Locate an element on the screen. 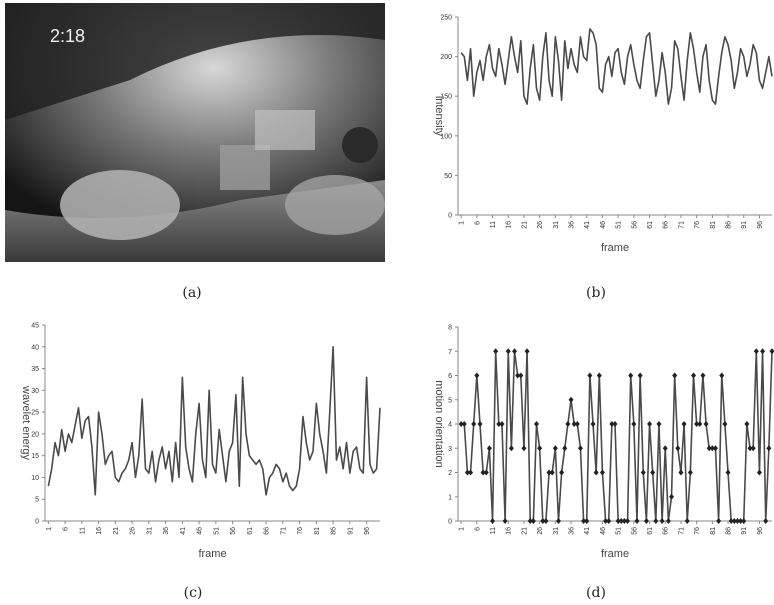  x-tick-label: 91 is located at coordinates (744, 531).